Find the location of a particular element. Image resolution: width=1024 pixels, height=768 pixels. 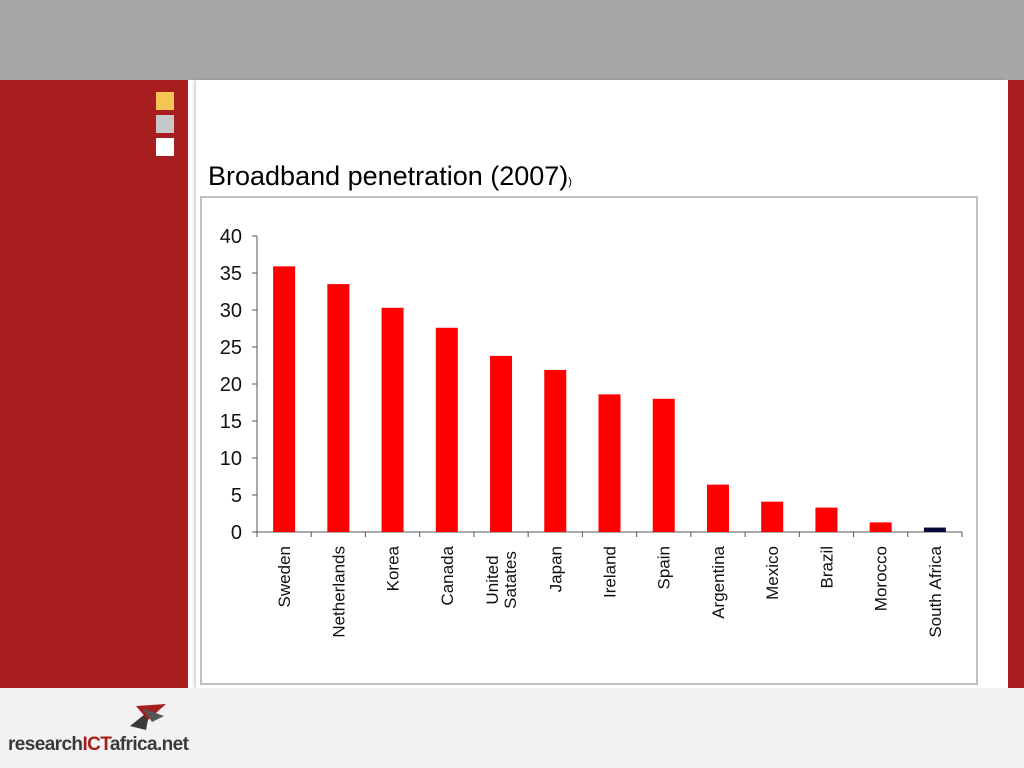

x-tick-label: Morocco is located at coordinates (881, 578).